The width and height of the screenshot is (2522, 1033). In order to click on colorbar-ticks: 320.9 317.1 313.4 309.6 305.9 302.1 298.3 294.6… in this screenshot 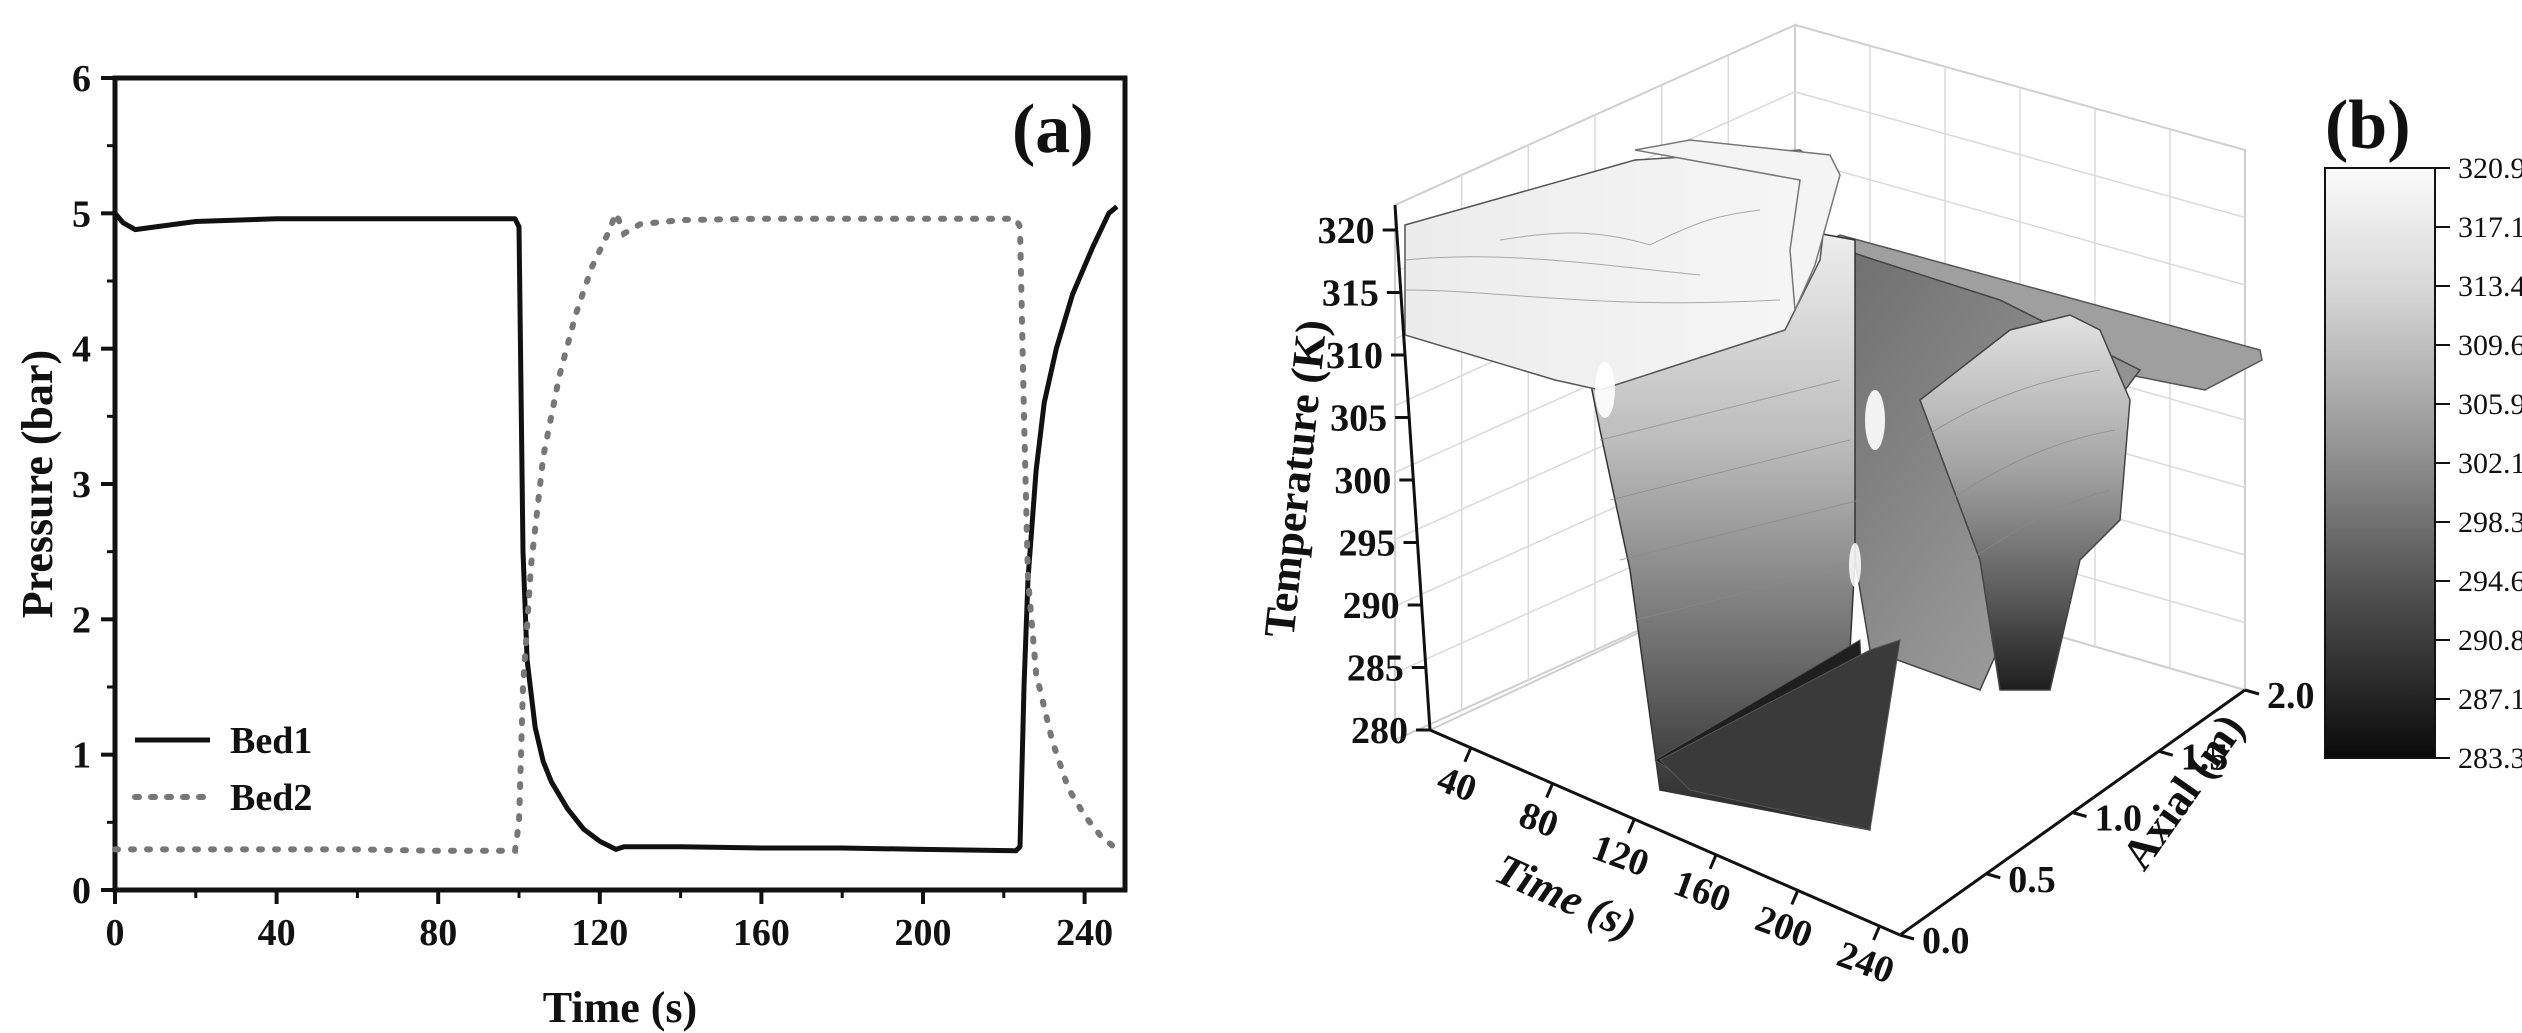, I will do `click(2478, 463)`.